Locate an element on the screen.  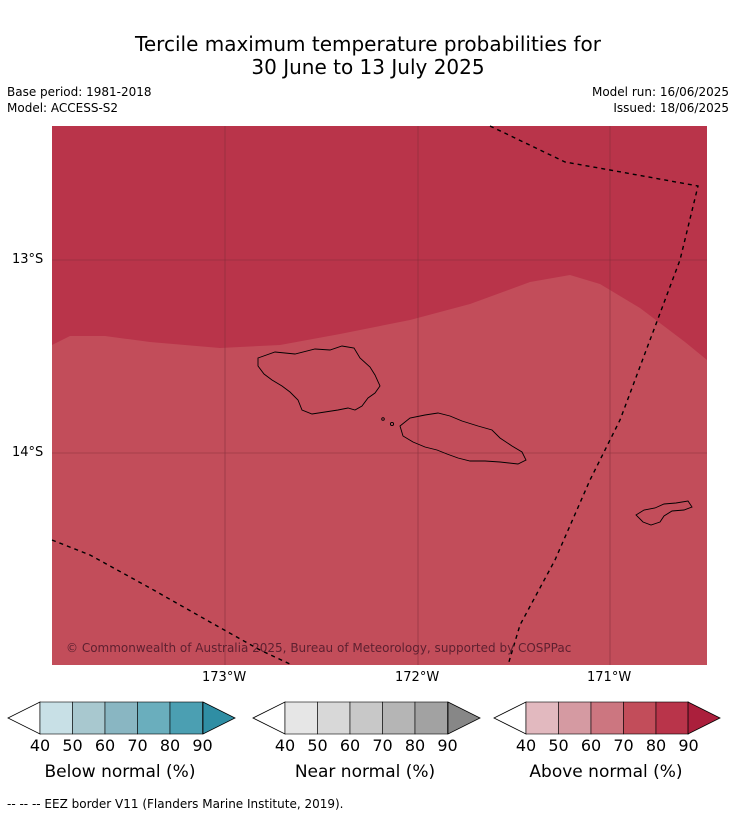
colorbar-above-tick: 90 is located at coordinates (688, 745).